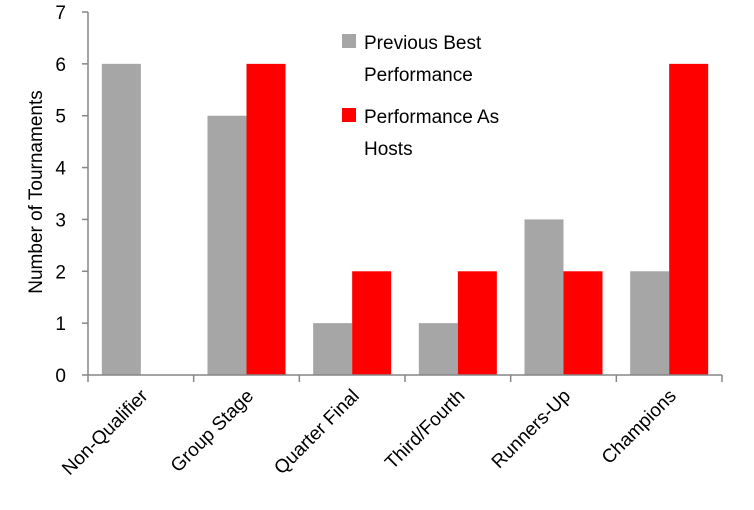 The image size is (754, 510). What do you see at coordinates (212, 431) in the screenshot?
I see `x-tick-label: Group Stage` at bounding box center [212, 431].